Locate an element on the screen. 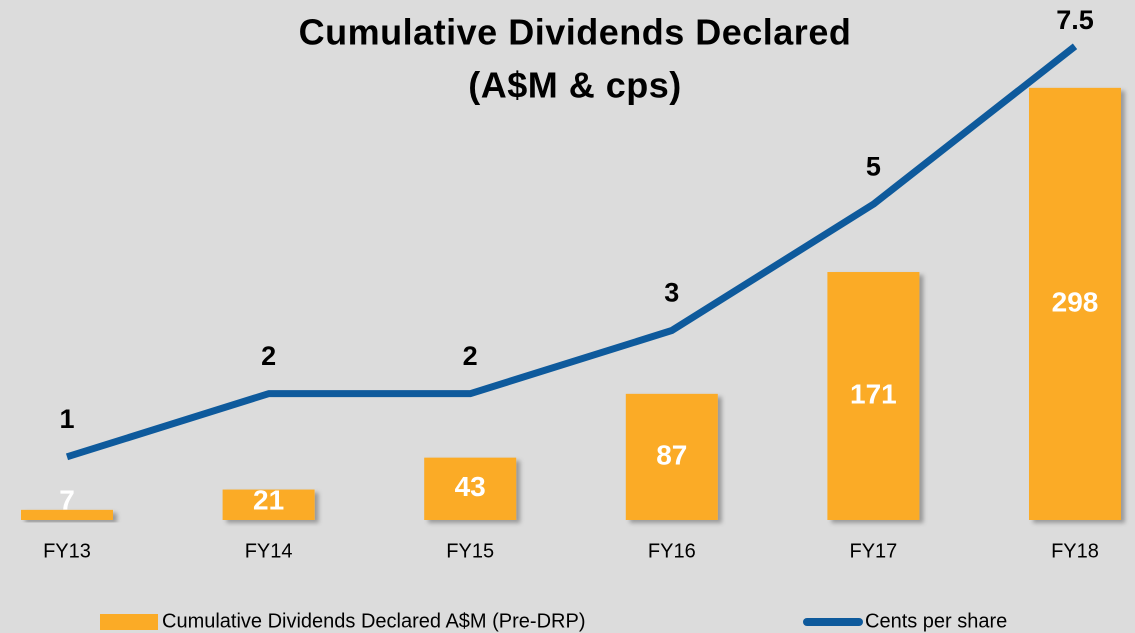  x-tick-label: FY18 is located at coordinates (1075, 551).